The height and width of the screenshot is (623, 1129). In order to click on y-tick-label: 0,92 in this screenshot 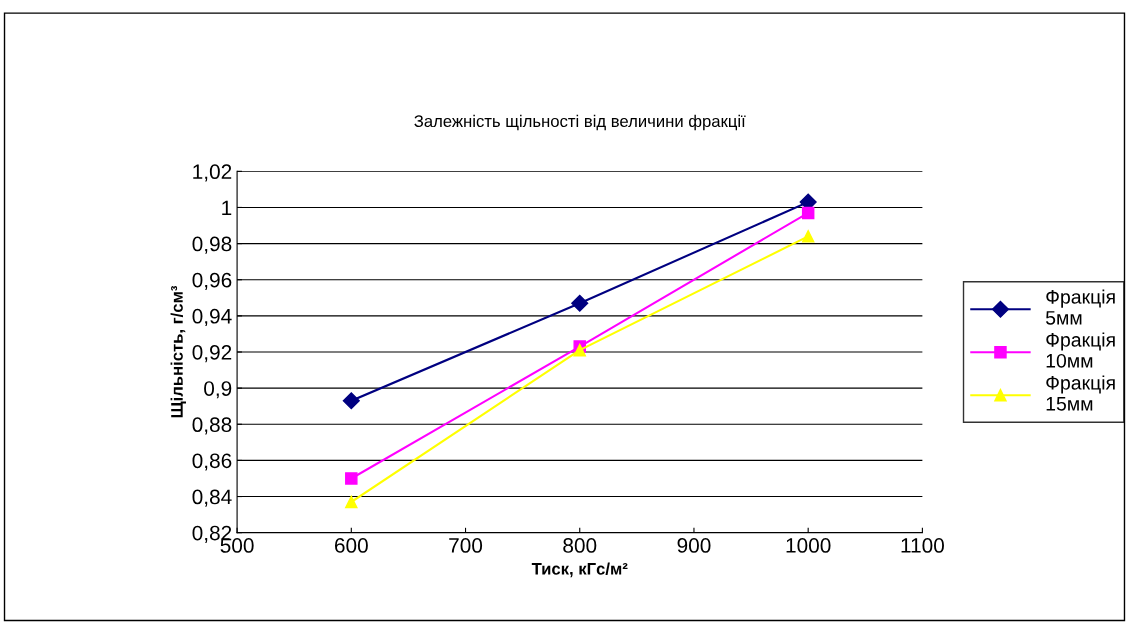, I will do `click(212, 354)`.